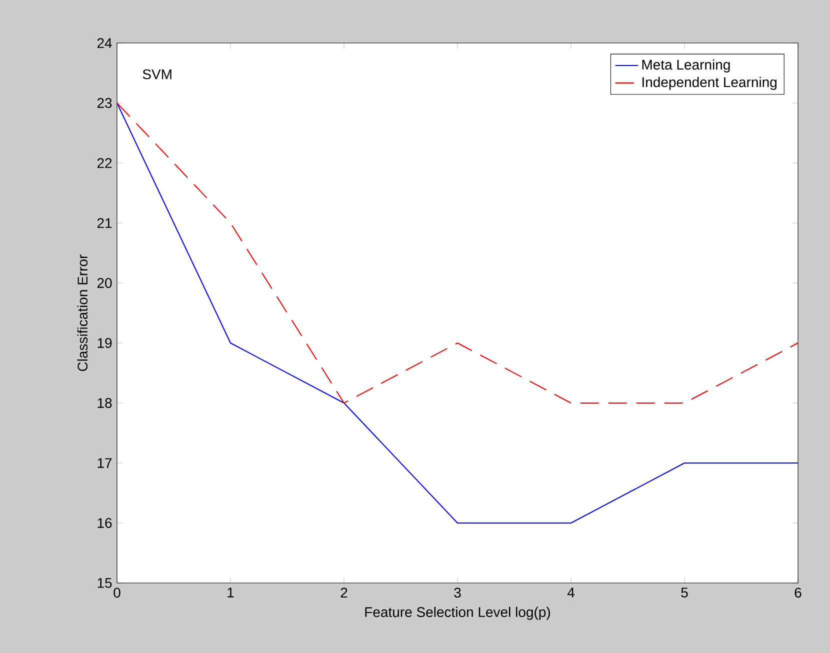 The width and height of the screenshot is (830, 653). Describe the element at coordinates (570, 593) in the screenshot. I see `x-tick-label: 4` at that location.